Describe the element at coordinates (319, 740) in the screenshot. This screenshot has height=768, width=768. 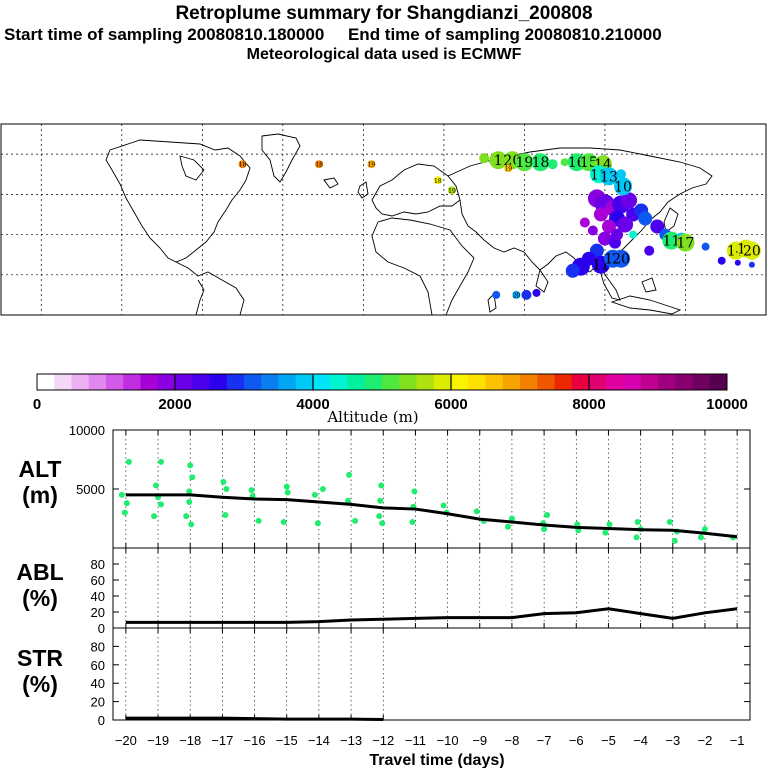
I see `x-tick-label: −14` at that location.